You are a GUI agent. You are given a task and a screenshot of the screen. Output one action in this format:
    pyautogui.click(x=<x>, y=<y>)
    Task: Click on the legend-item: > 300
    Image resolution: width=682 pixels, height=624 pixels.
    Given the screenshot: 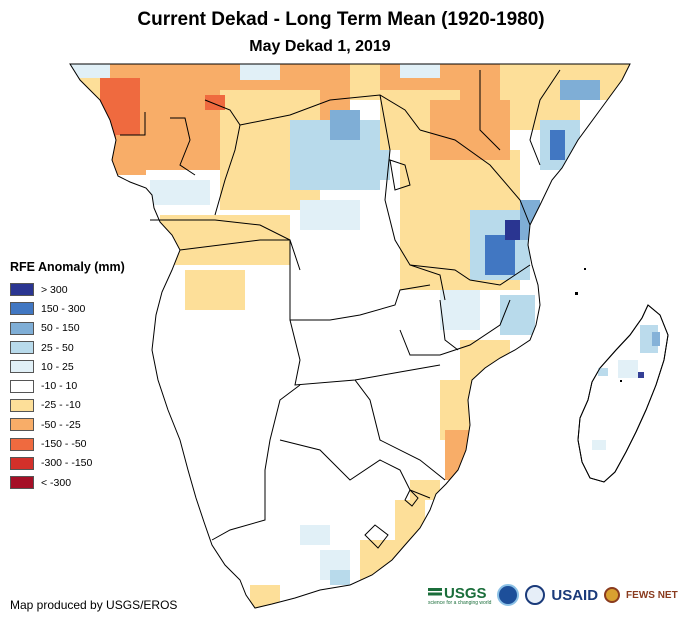 What is the action you would take?
    pyautogui.click(x=67, y=289)
    